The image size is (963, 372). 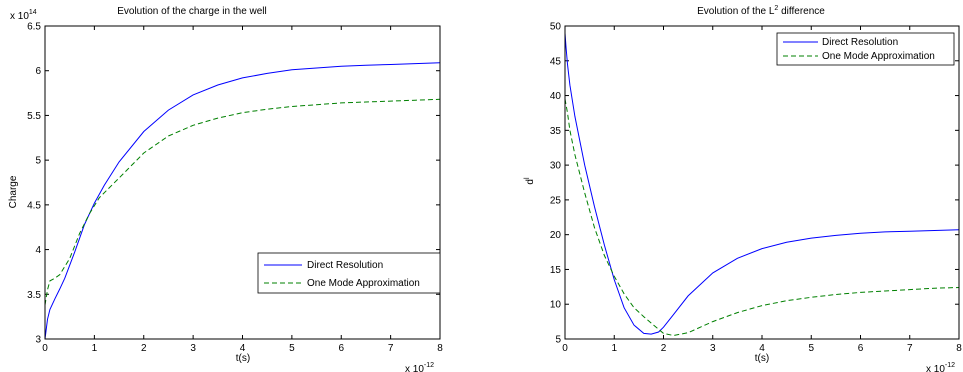 I want to click on y-axis-label: Charge, so click(x=13, y=191).